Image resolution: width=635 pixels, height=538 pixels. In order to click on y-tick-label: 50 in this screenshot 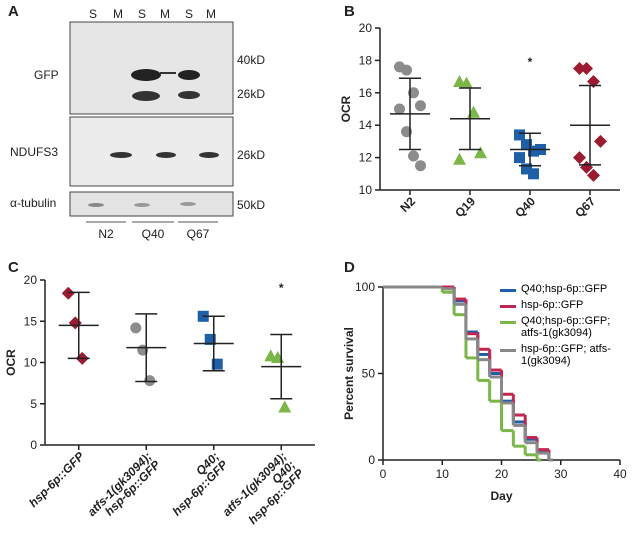, I will do `click(369, 374)`.